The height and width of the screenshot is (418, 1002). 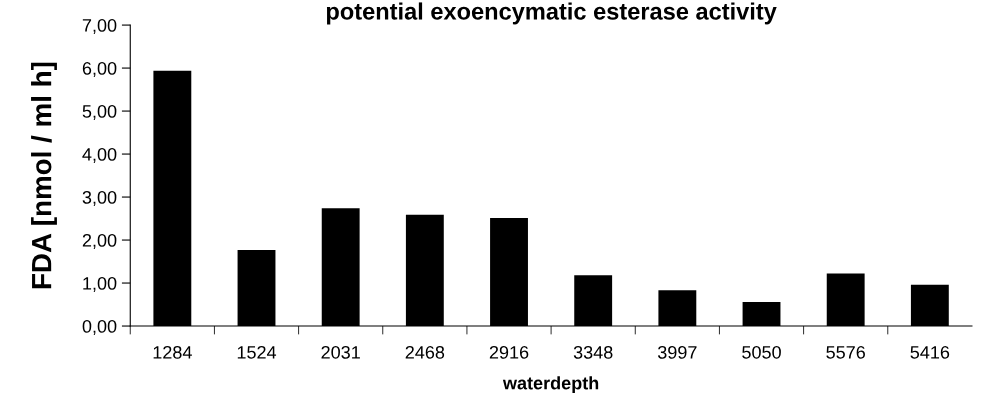 I want to click on y-axis-title: FDA [nmol / ml h], so click(x=44, y=175).